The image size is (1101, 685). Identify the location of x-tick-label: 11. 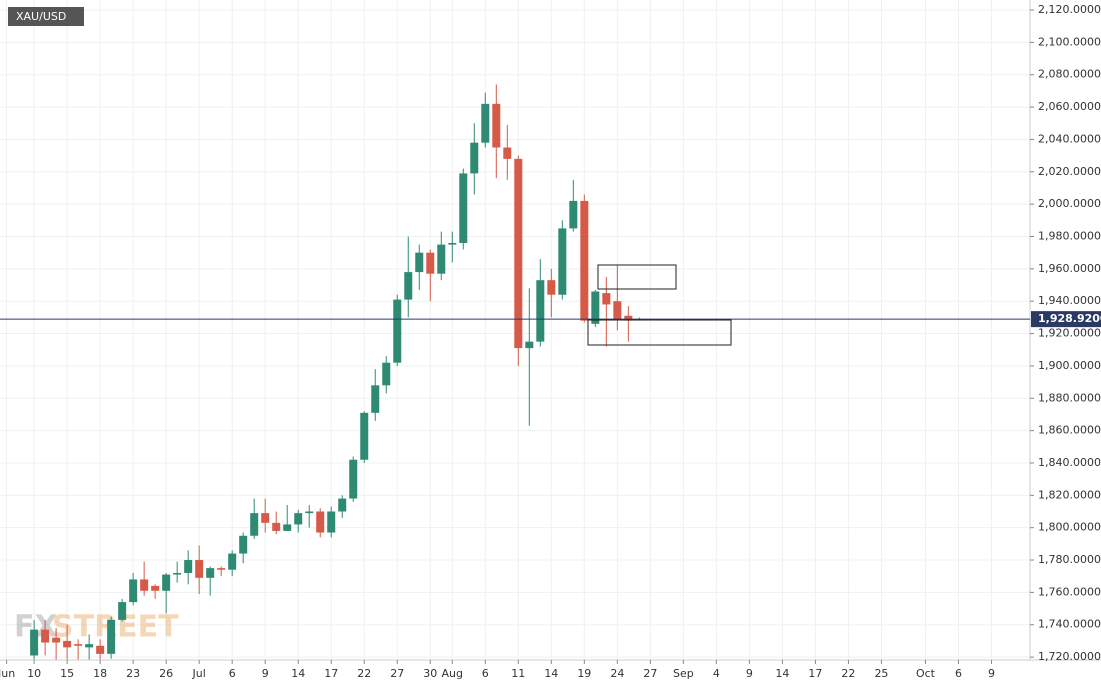
(518, 673).